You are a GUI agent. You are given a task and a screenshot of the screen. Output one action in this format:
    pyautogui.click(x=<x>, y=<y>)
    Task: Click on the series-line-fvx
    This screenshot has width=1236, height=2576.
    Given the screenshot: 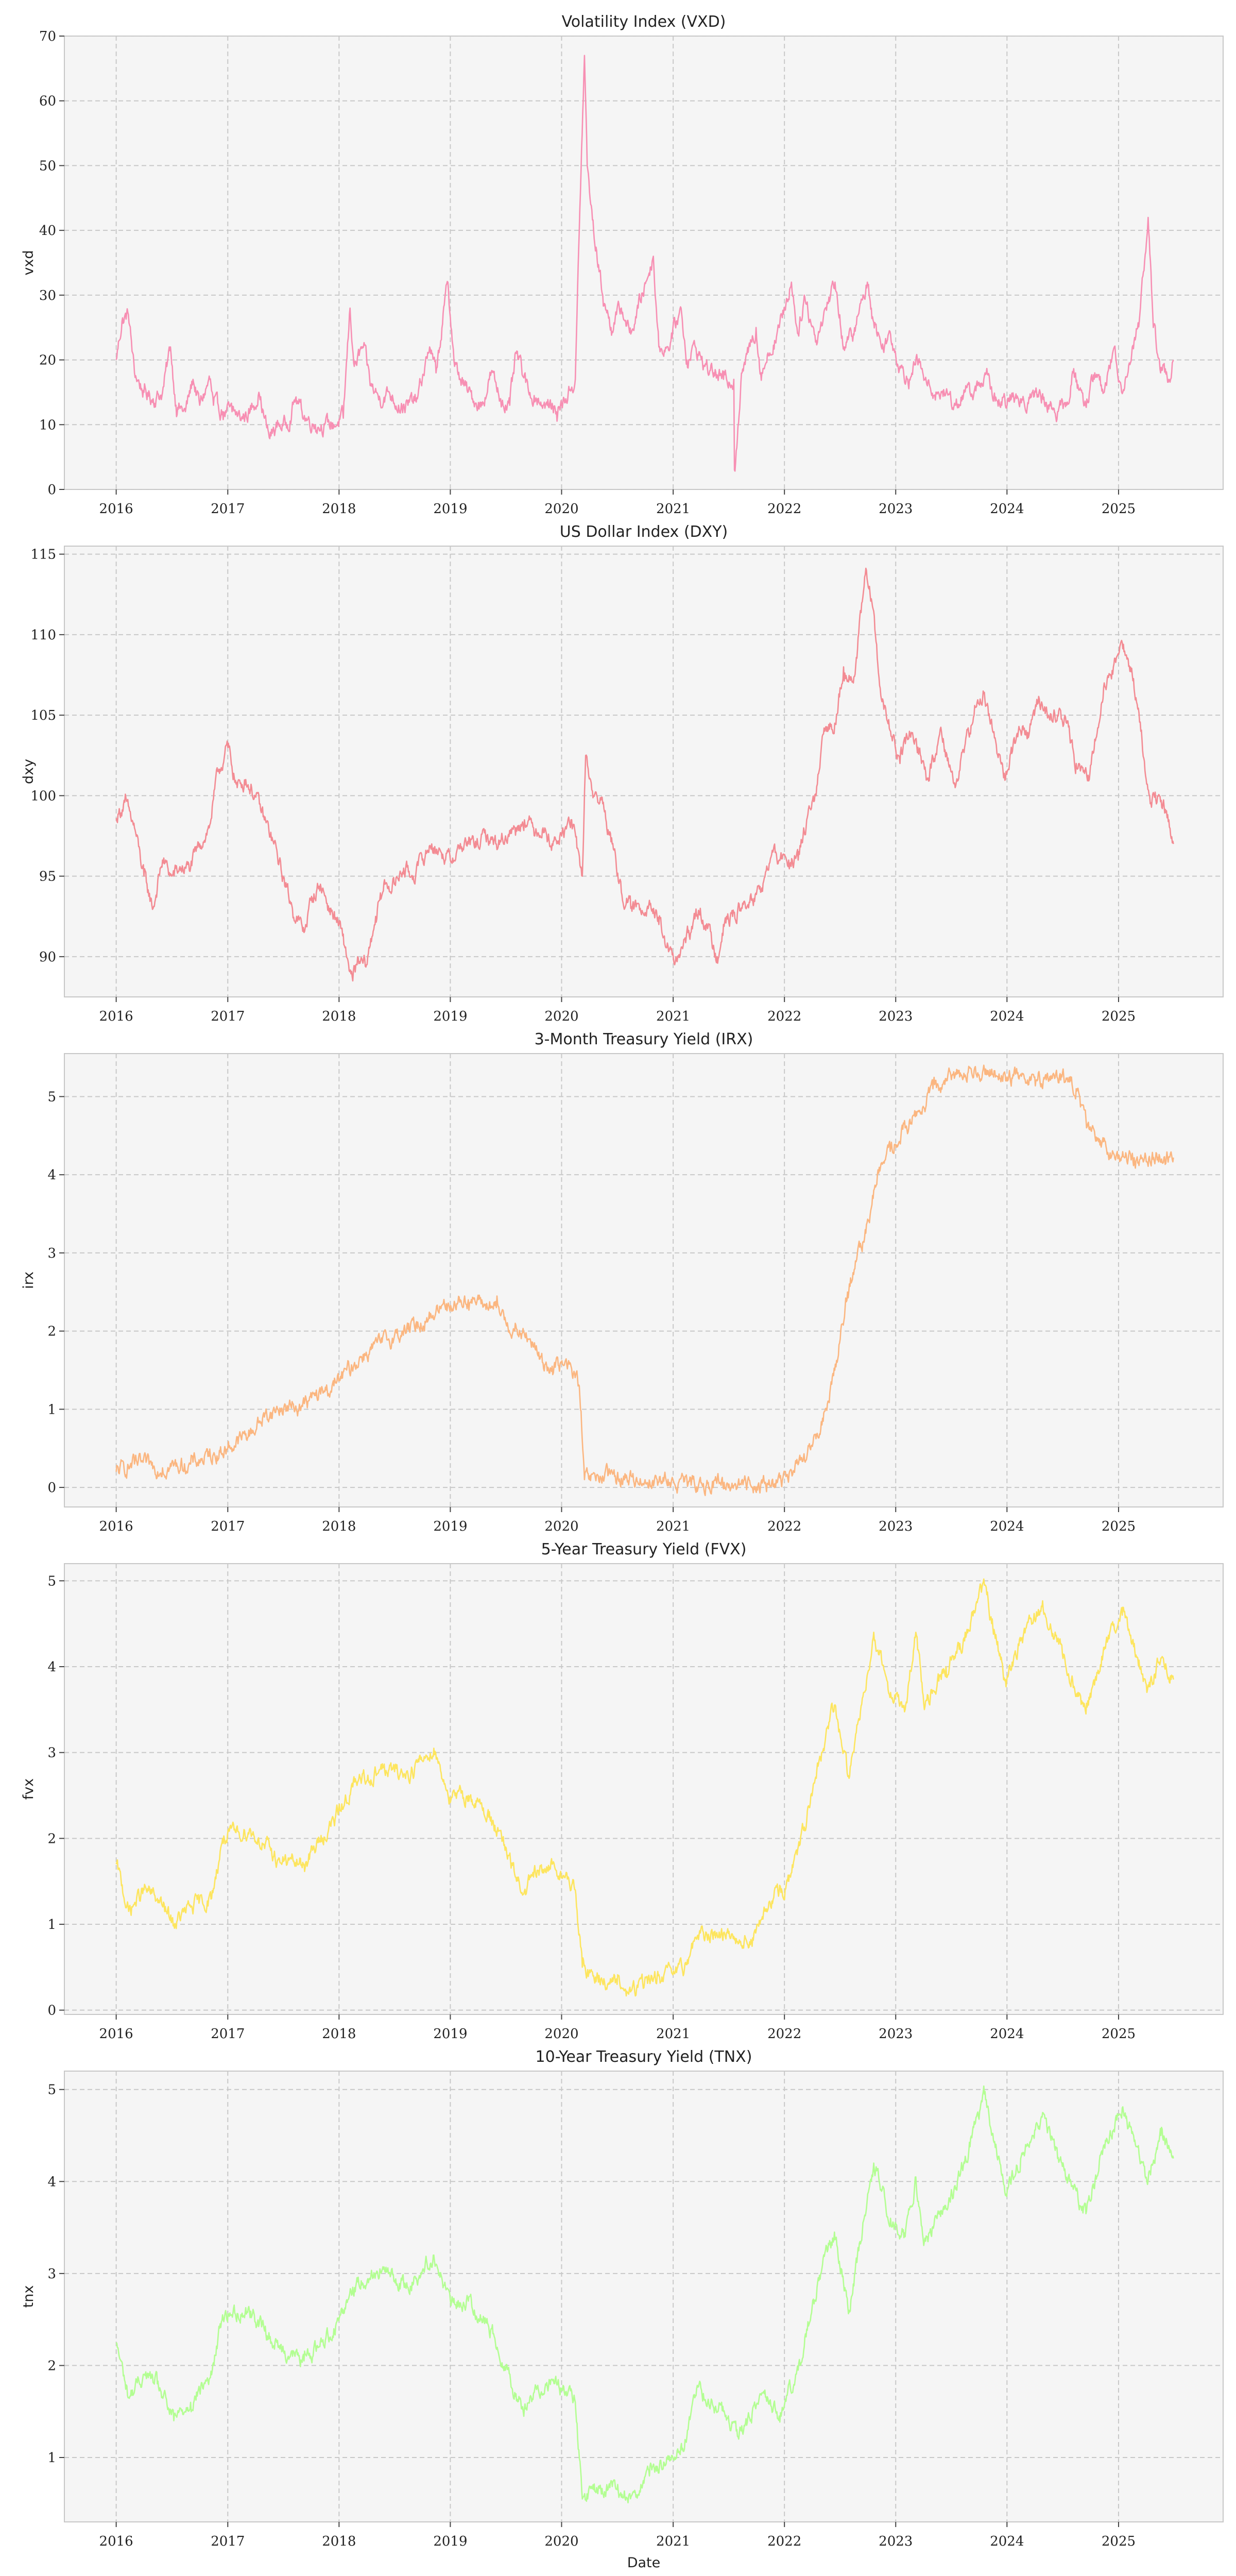 What is the action you would take?
    pyautogui.click(x=645, y=1787)
    